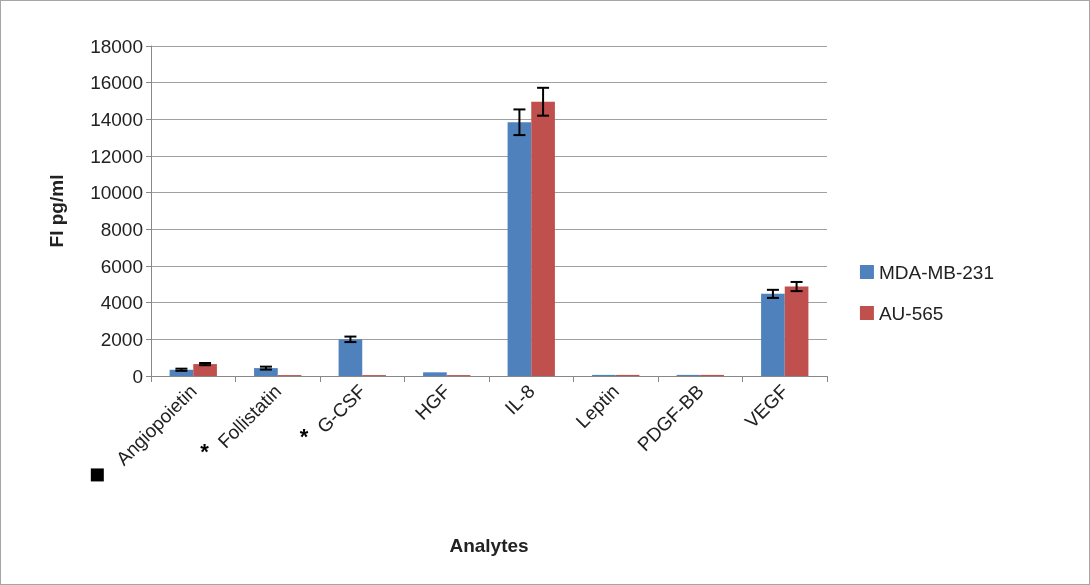  I want to click on y-tick-label: 18000, so click(116, 46).